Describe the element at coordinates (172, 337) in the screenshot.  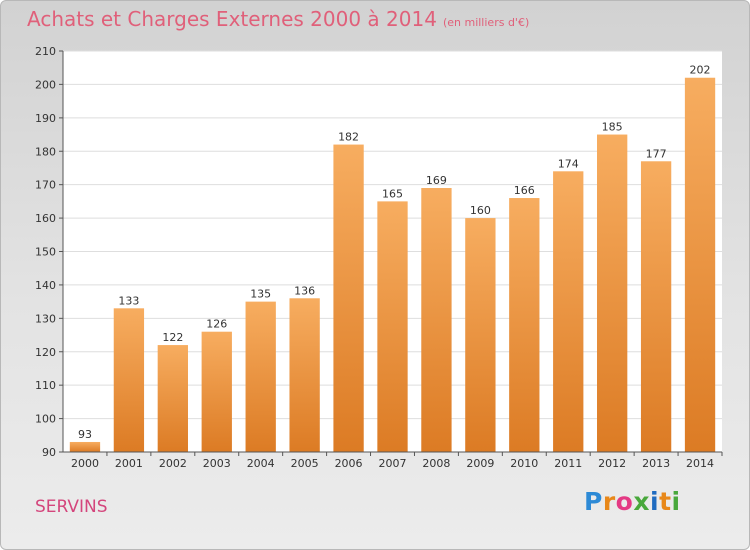
I see `bar-value-label: 122` at that location.